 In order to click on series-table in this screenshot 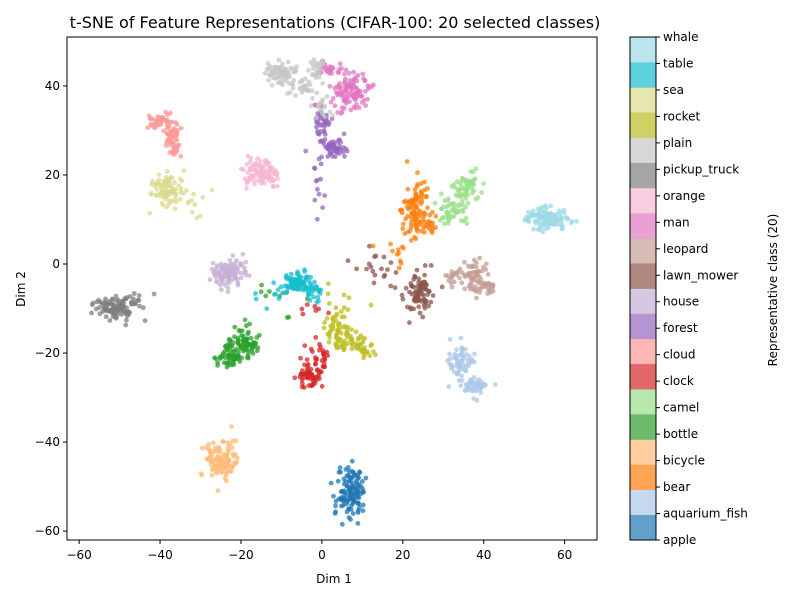, I will do `click(288, 289)`.